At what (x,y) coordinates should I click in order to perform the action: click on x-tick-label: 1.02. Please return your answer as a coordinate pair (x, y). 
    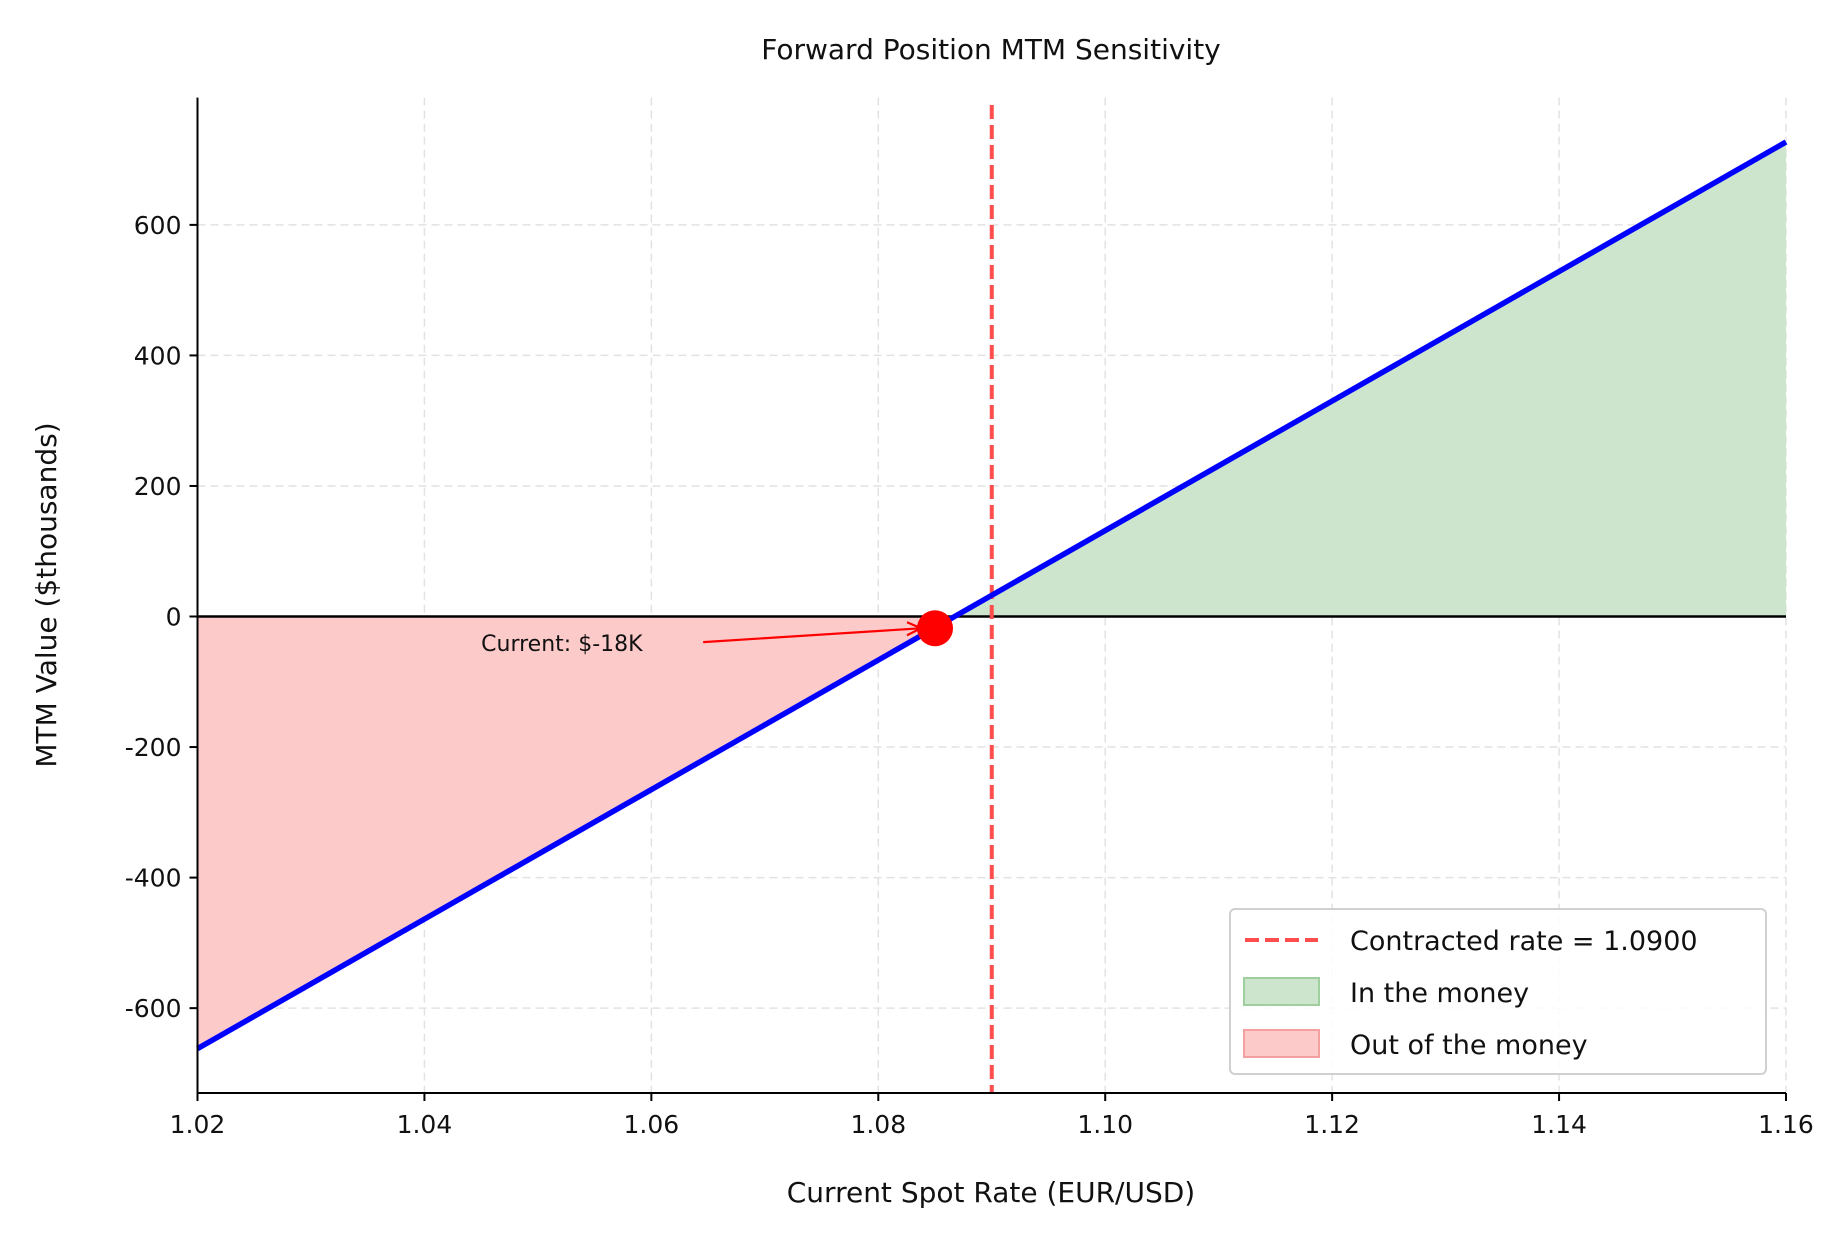
    Looking at the image, I should click on (198, 1124).